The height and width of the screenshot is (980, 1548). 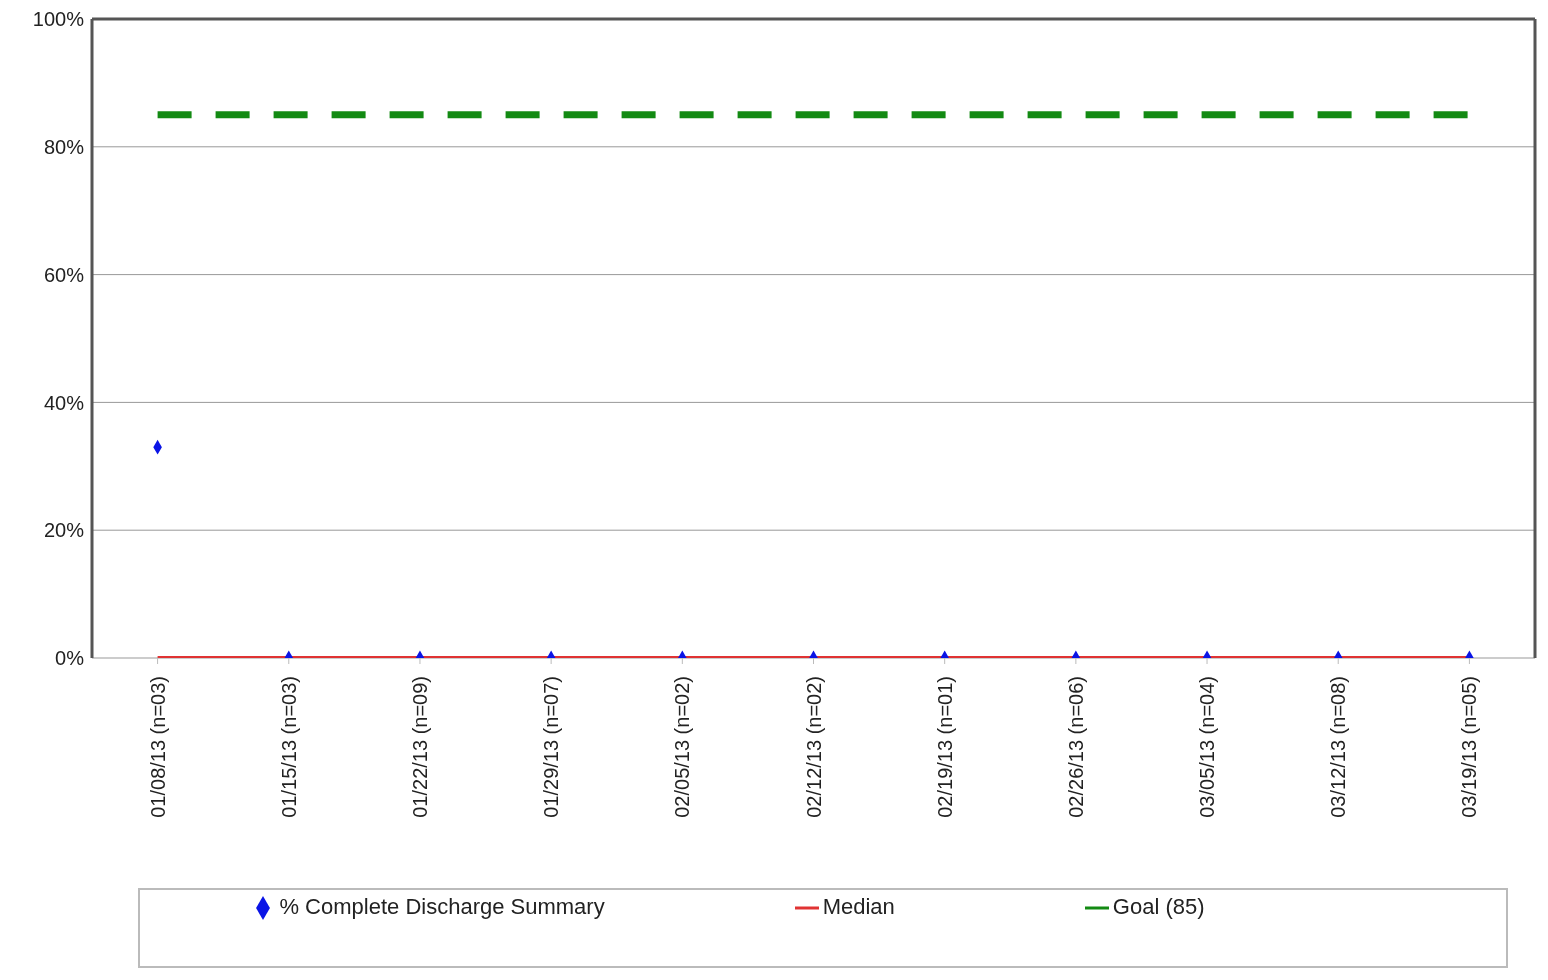 What do you see at coordinates (64, 146) in the screenshot?
I see `y-tick-label: 80%` at bounding box center [64, 146].